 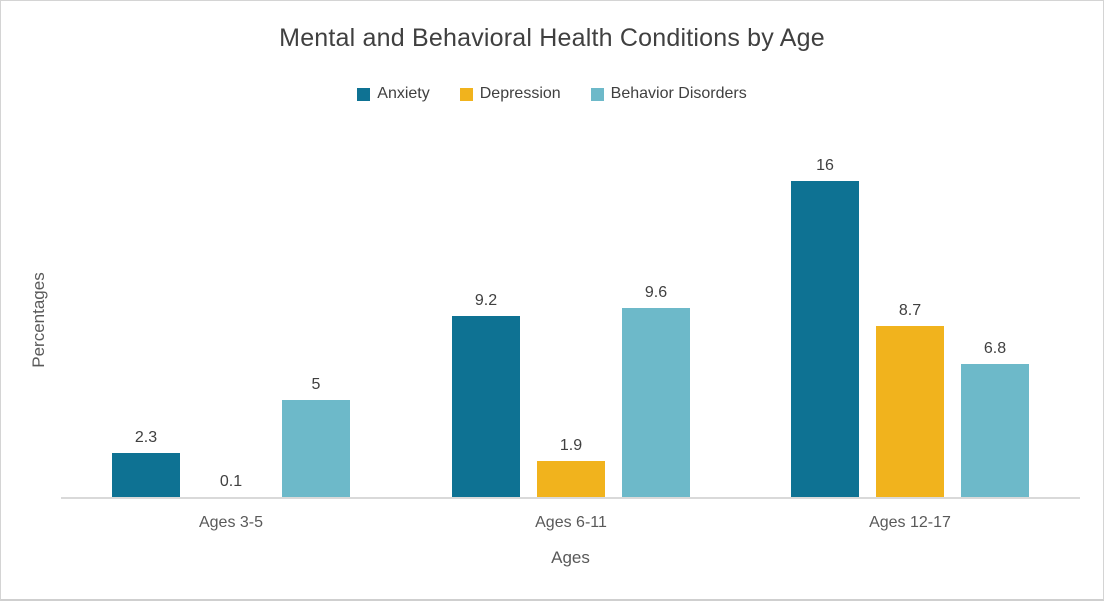 I want to click on y-axis-title-text: Percentages, so click(x=38, y=320).